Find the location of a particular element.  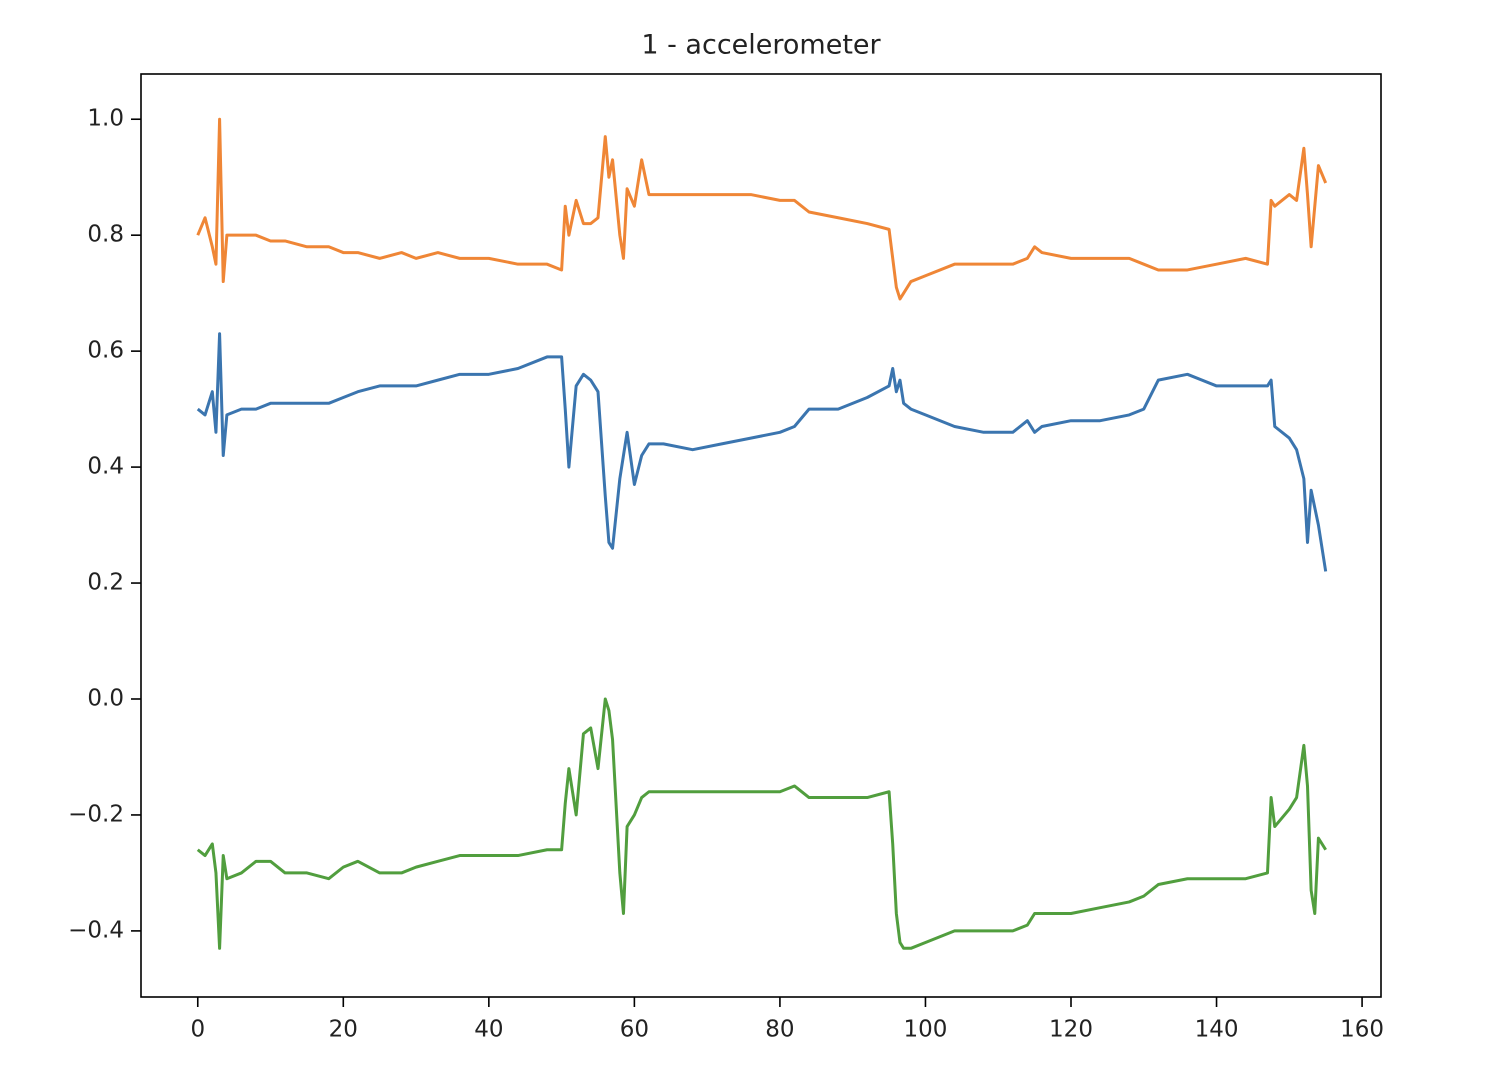

x-tick-label: 60 is located at coordinates (634, 1030).